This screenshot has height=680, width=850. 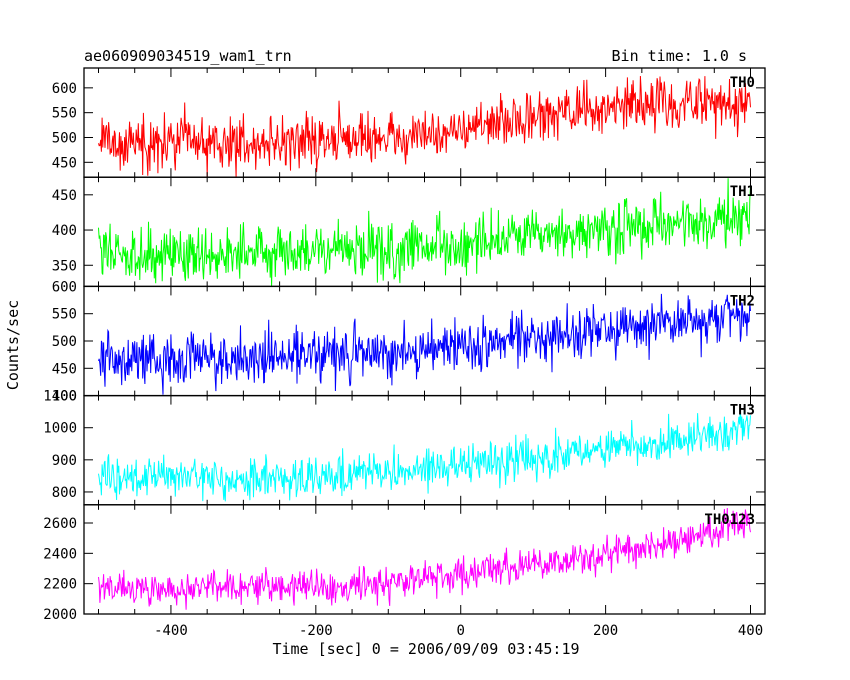 I want to click on panel-th0123: 2000 2200 2400 2600 TH0123, so click(x=404, y=563).